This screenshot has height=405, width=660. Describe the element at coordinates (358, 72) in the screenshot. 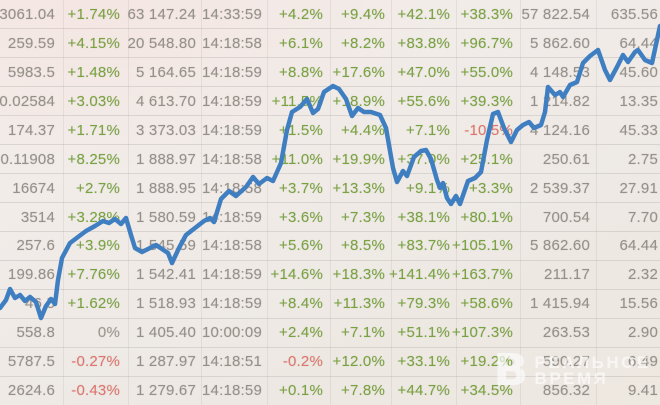

I see `cell-pct_2: +17.6%` at that location.